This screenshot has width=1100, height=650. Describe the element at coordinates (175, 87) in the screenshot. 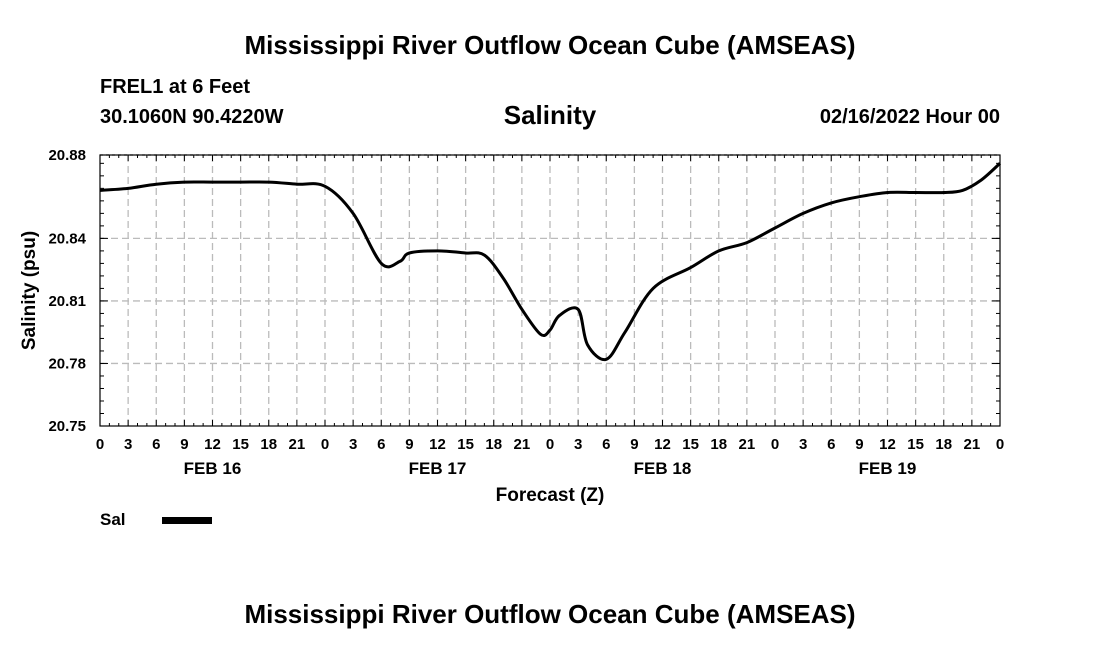

I see `station-label: FREL1 at 6 Feet` at that location.